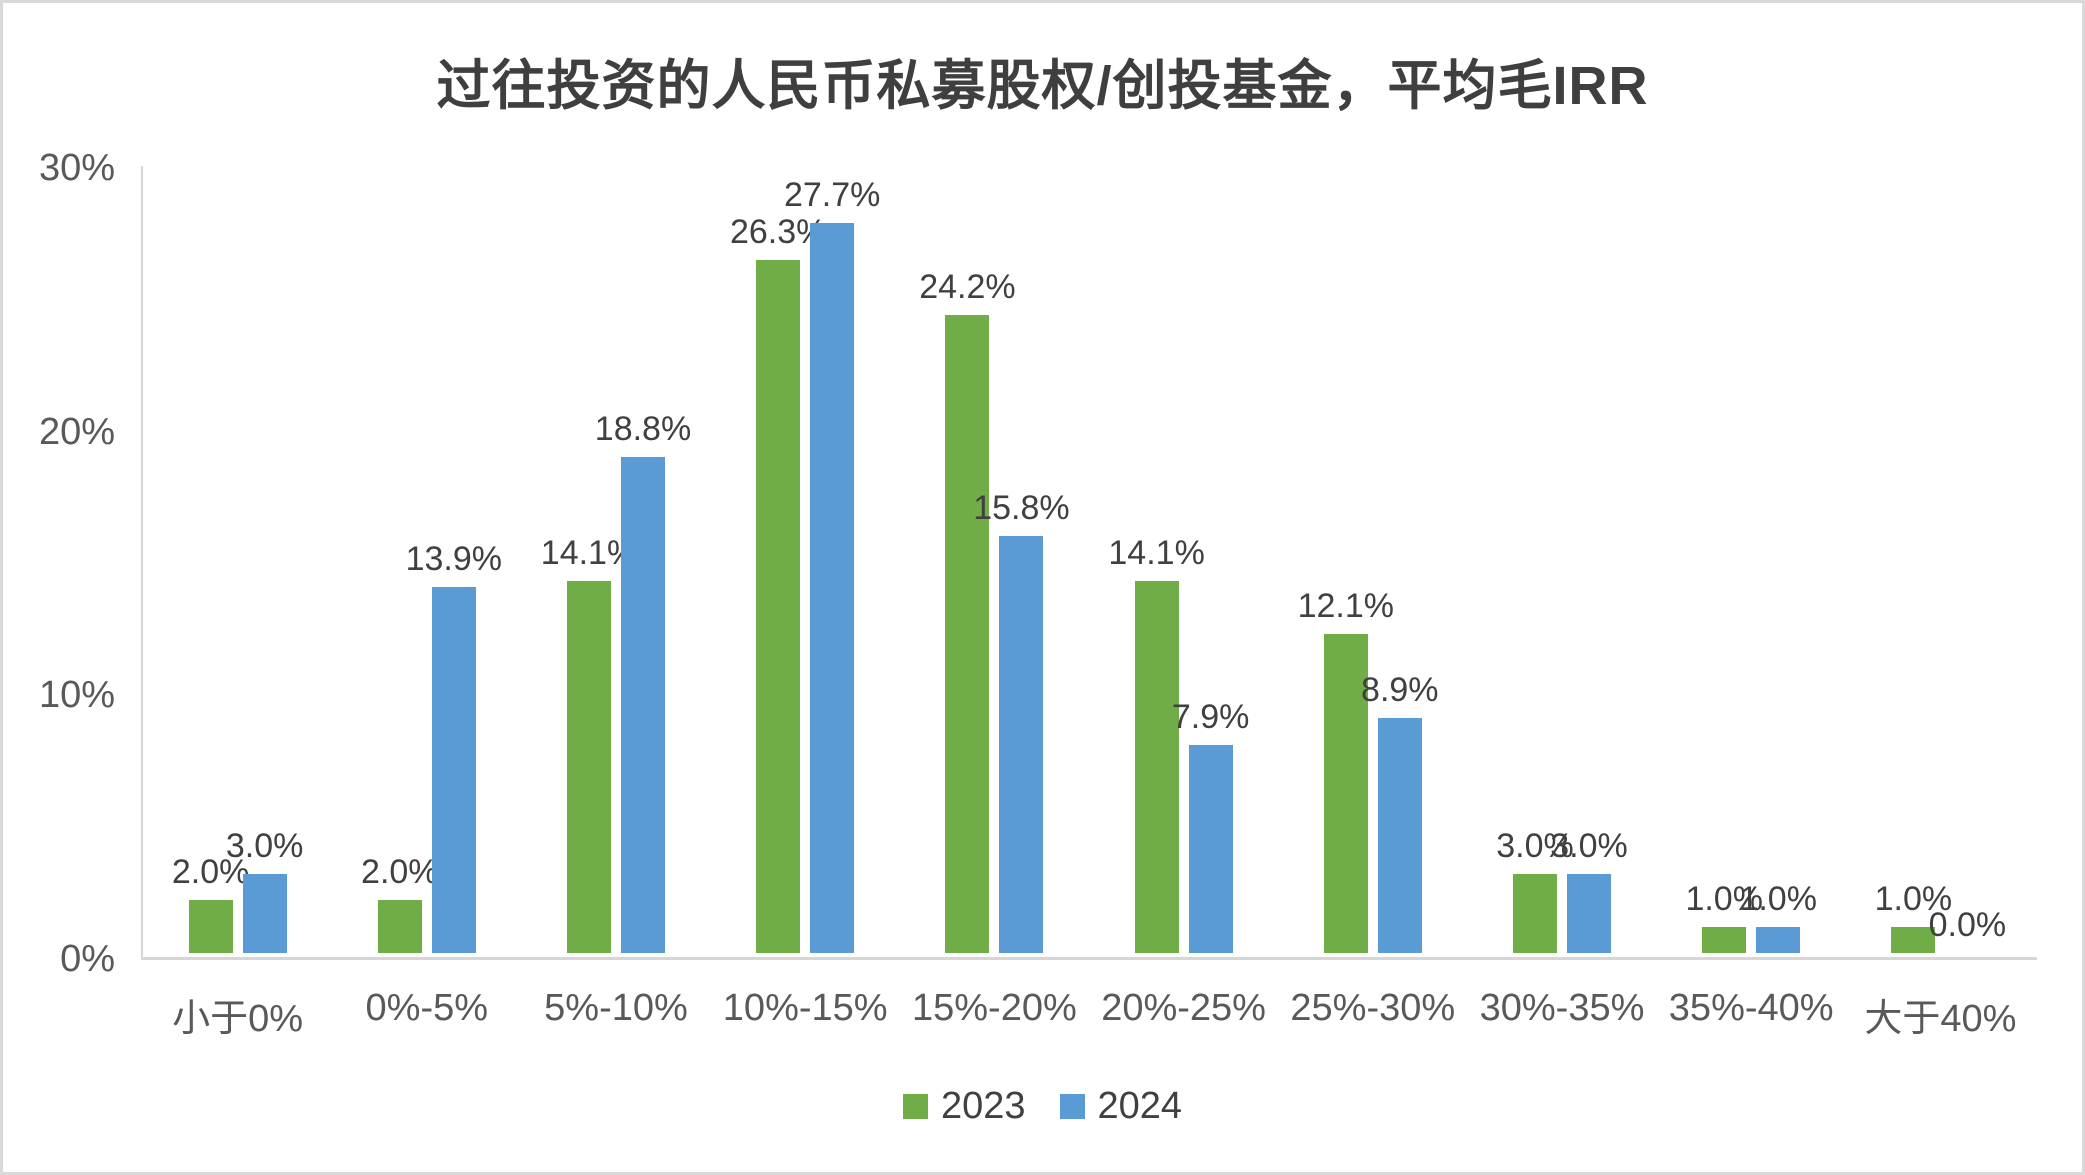  I want to click on data-label-2024: 27.7%, so click(832, 195).